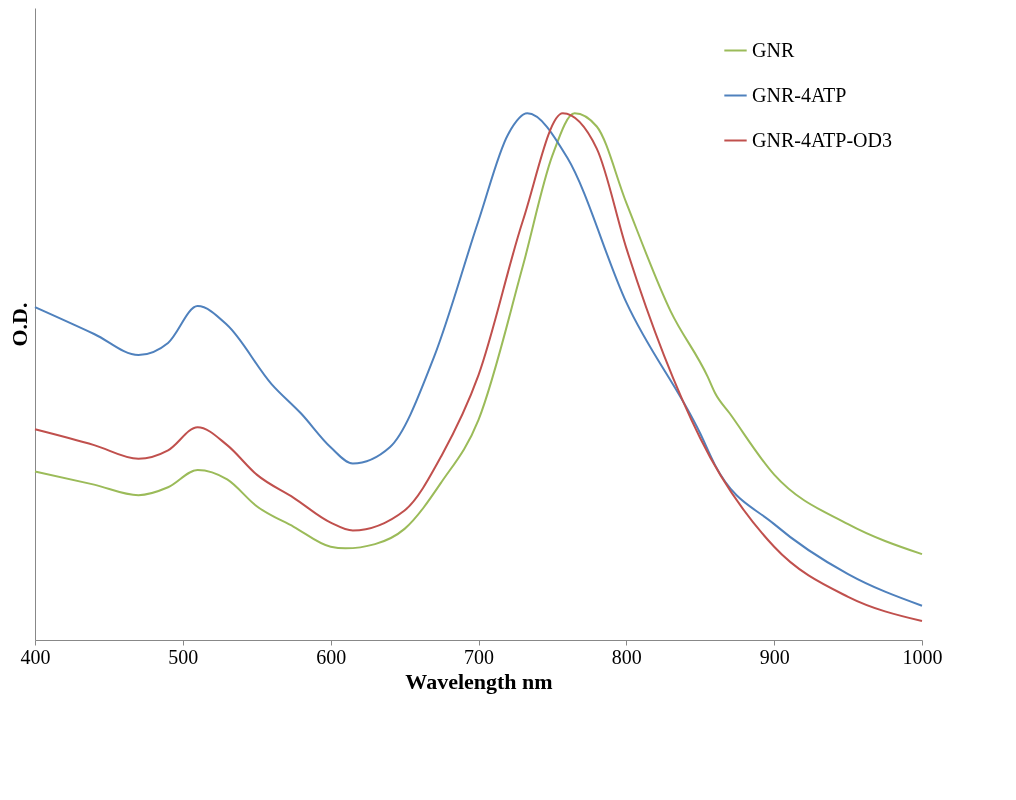 Image resolution: width=1016 pixels, height=800 pixels. What do you see at coordinates (922, 656) in the screenshot?
I see `x-tick-label: 1000` at bounding box center [922, 656].